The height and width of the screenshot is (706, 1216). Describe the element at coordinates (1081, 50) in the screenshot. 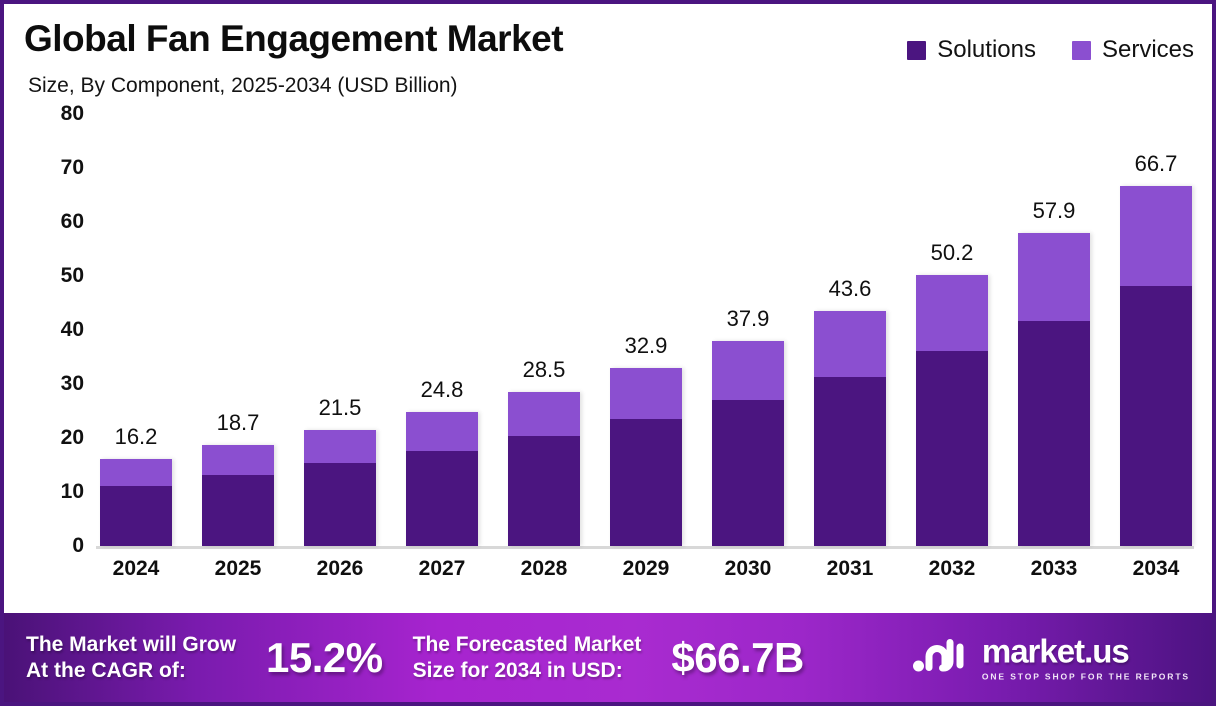

I see `legend-swatch-services-icon` at that location.